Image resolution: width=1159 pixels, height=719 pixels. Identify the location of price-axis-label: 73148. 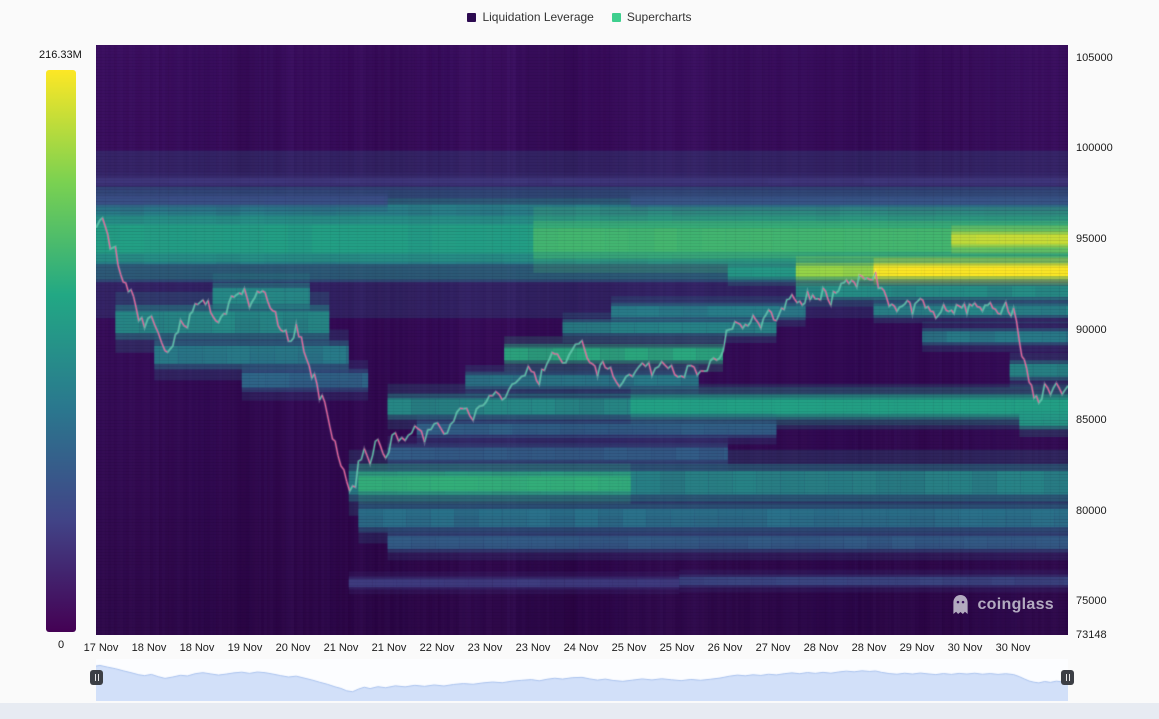
(1091, 635).